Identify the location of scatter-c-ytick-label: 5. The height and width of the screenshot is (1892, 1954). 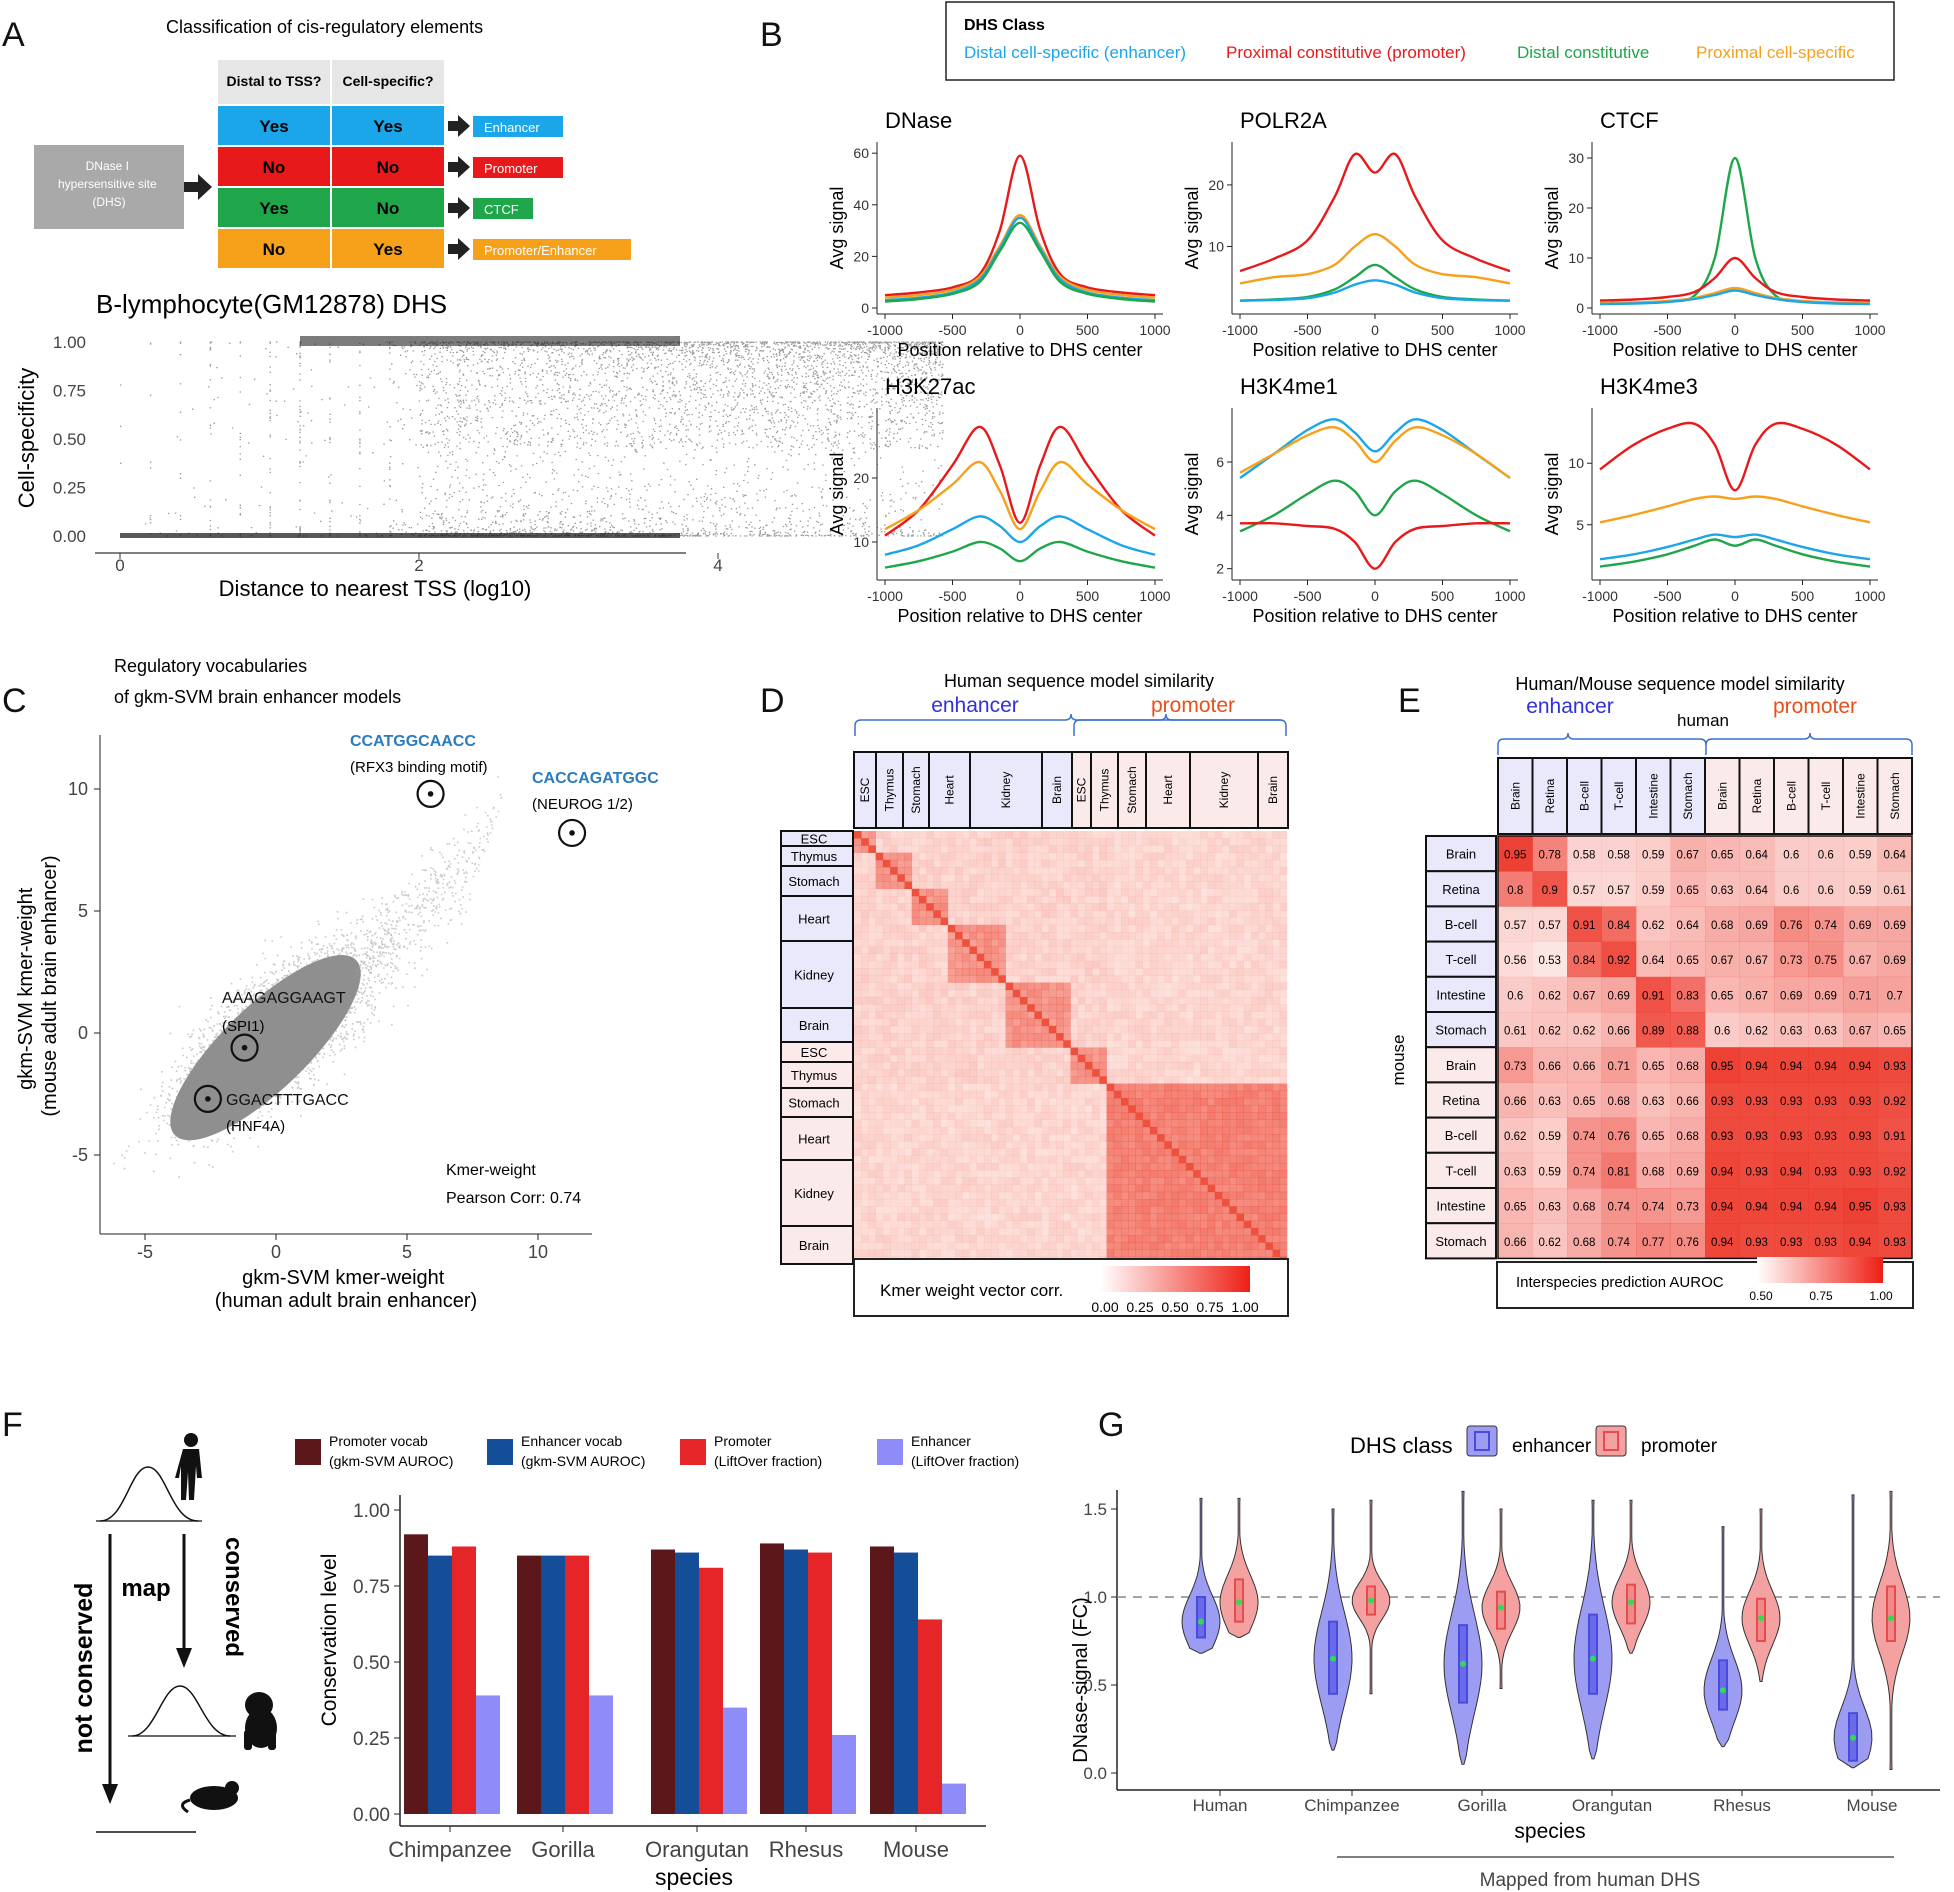
(83, 911).